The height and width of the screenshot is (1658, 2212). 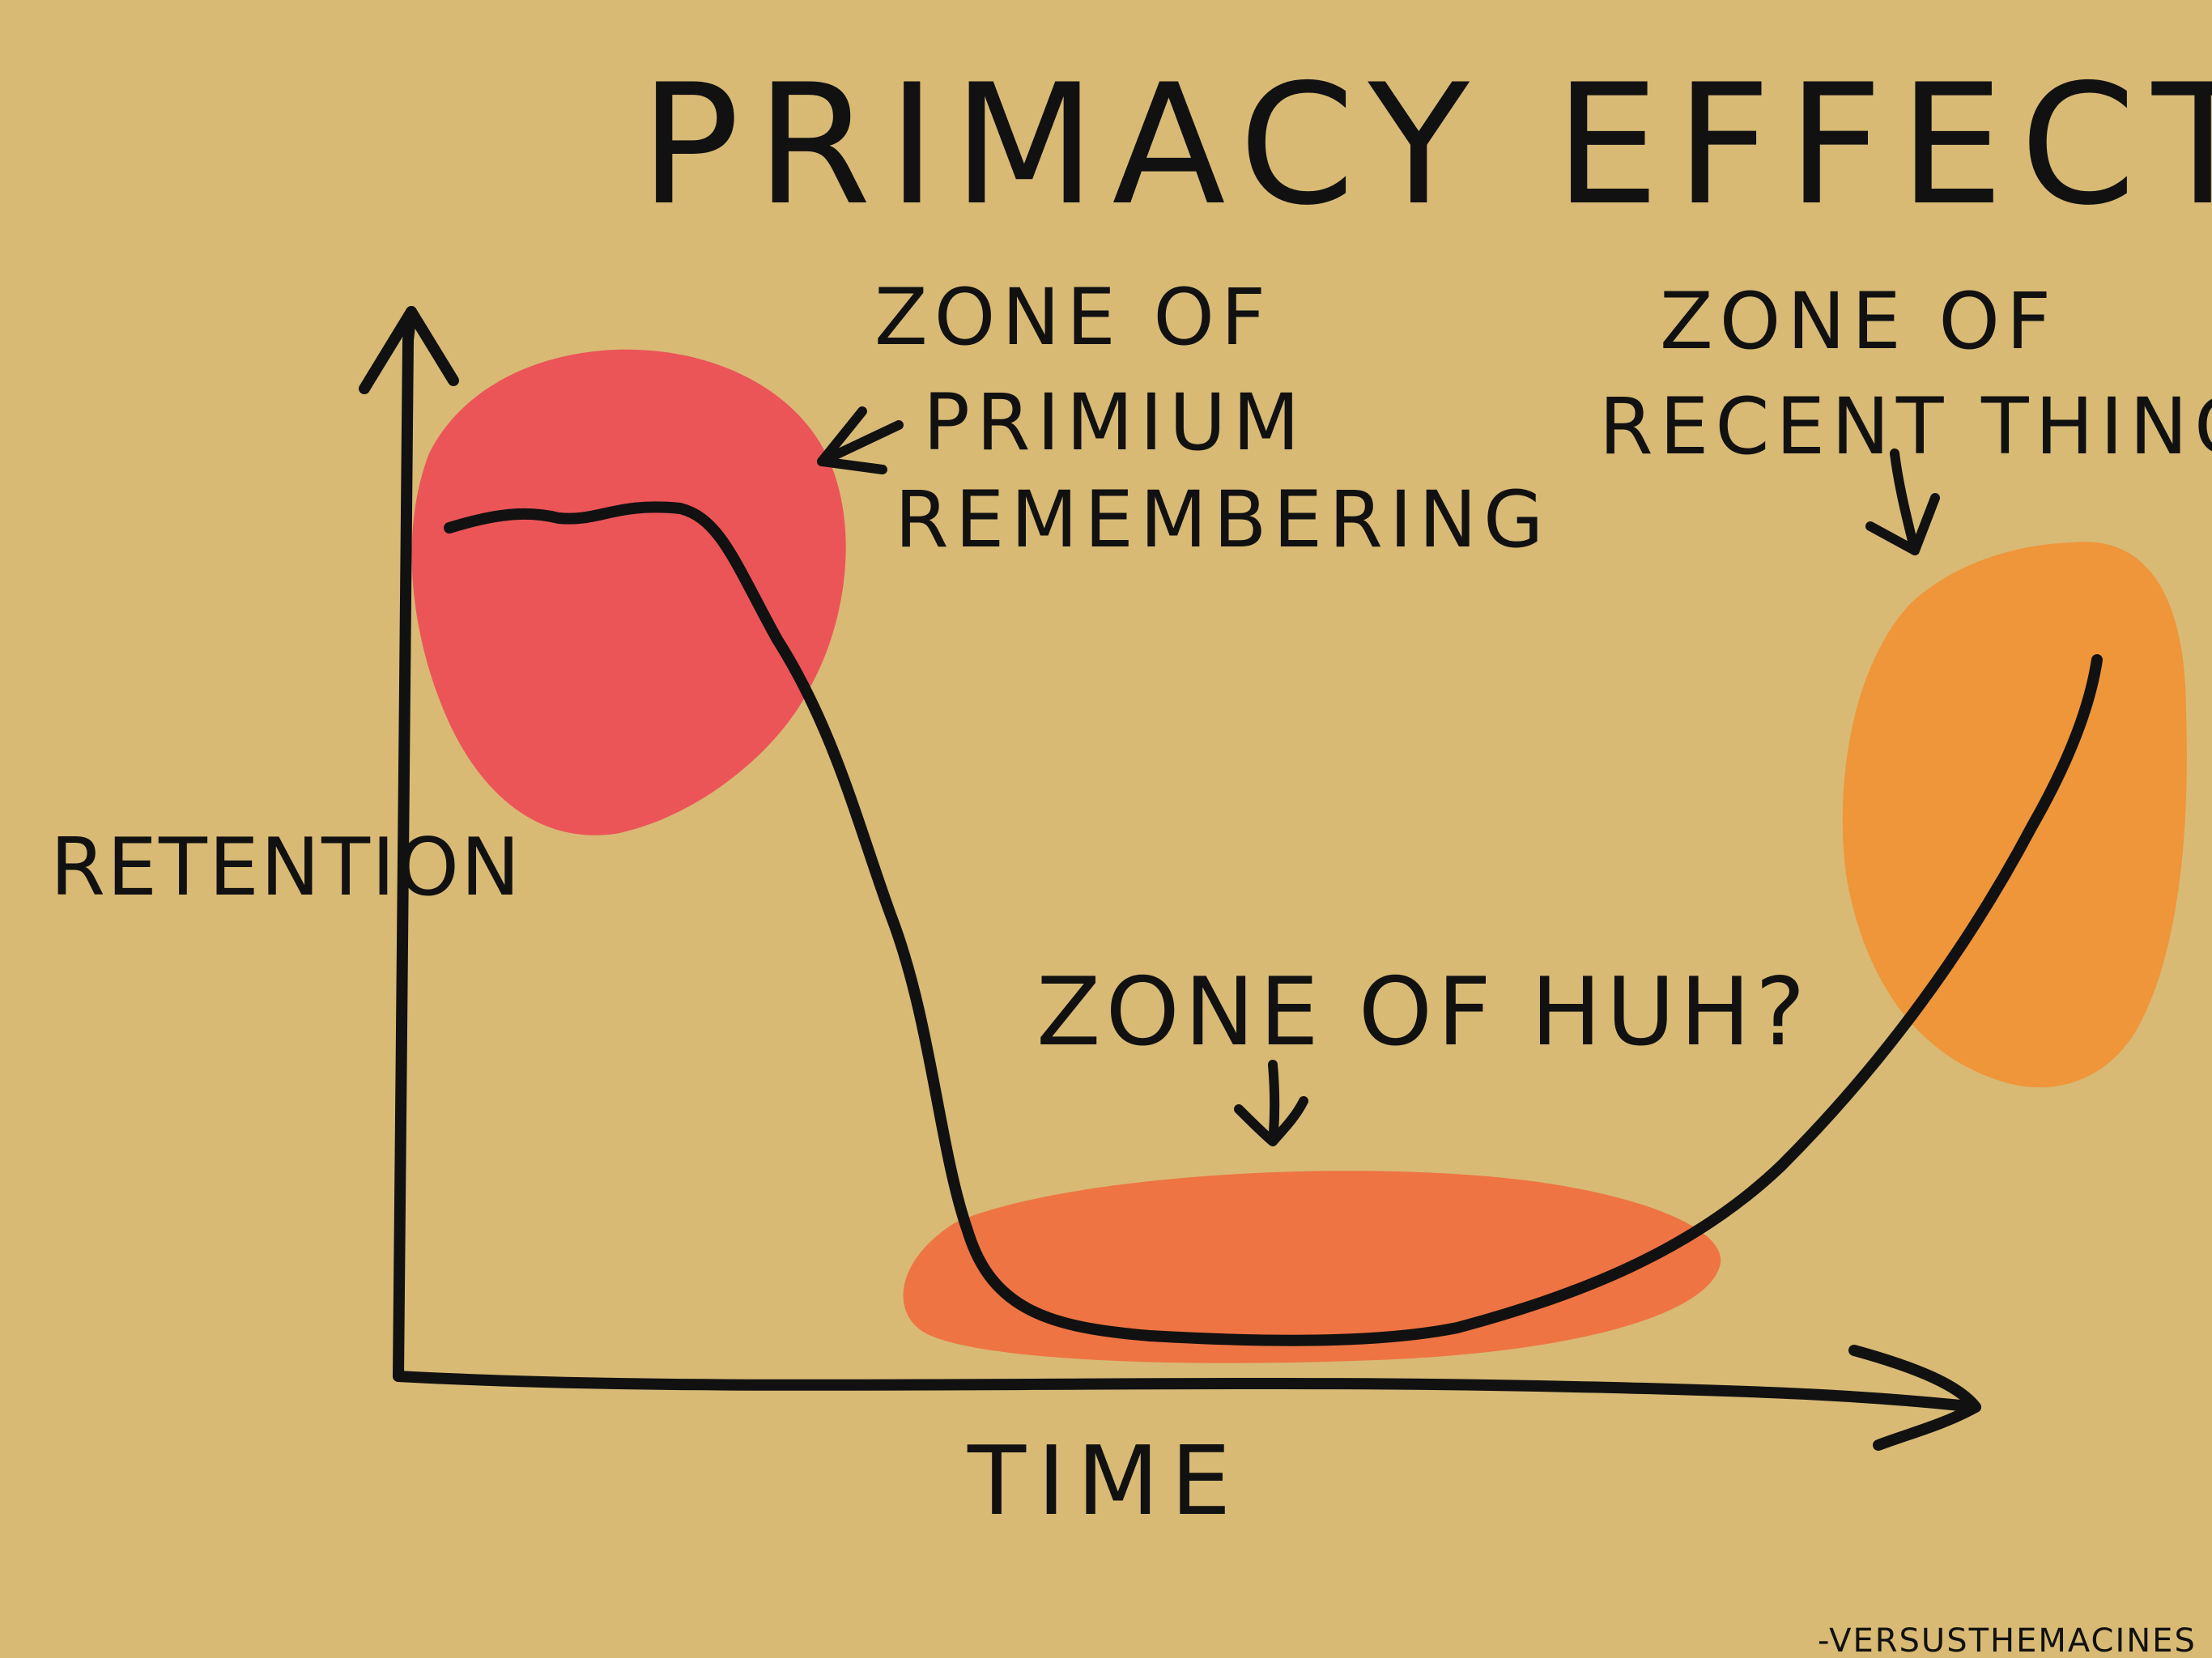 What do you see at coordinates (628, 592) in the screenshot?
I see `primacy-zone-blob` at bounding box center [628, 592].